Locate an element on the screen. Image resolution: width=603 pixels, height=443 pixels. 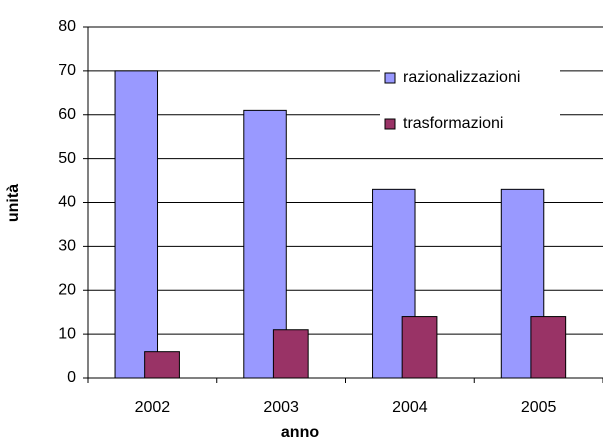
y-tick-label: 0 is located at coordinates (71, 377).